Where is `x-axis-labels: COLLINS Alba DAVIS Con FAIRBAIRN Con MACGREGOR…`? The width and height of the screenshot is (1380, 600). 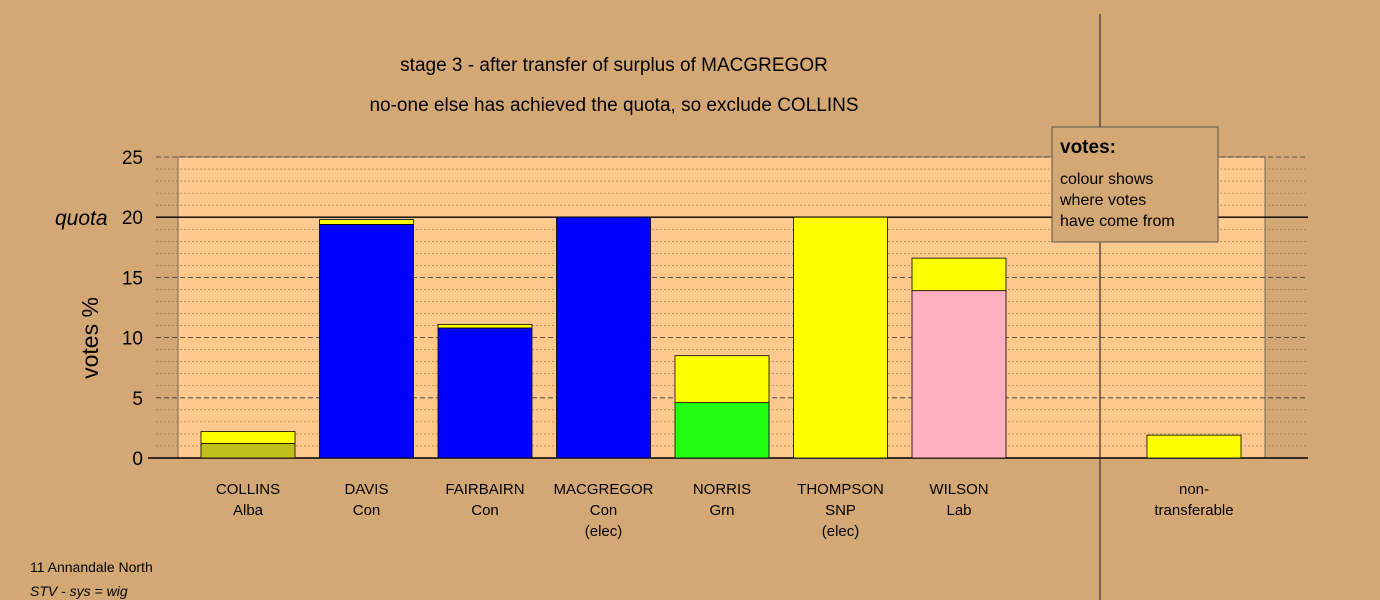
x-axis-labels: COLLINS Alba DAVIS Con FAIRBAIRN Con MACGREGOR… is located at coordinates (725, 510).